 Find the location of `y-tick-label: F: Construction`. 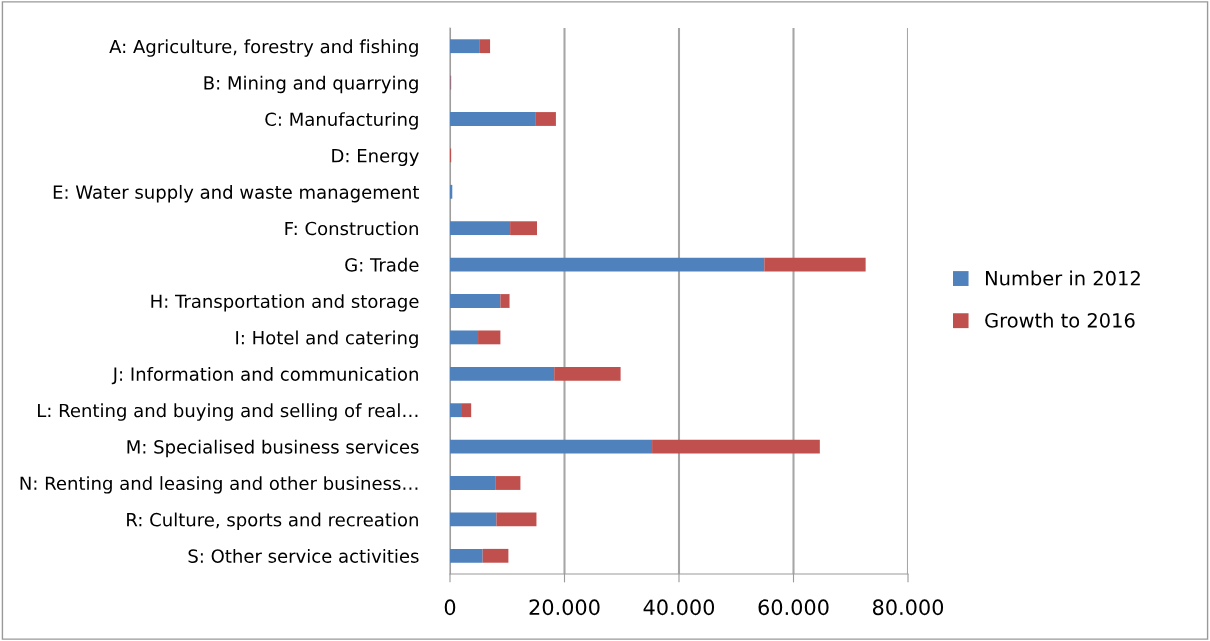

y-tick-label: F: Construction is located at coordinates (351, 228).